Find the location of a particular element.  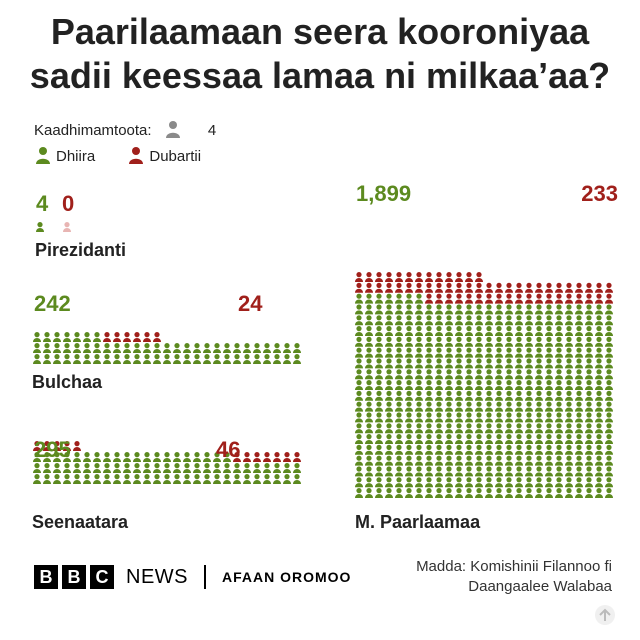

category-label: Seenaatara is located at coordinates (80, 522).